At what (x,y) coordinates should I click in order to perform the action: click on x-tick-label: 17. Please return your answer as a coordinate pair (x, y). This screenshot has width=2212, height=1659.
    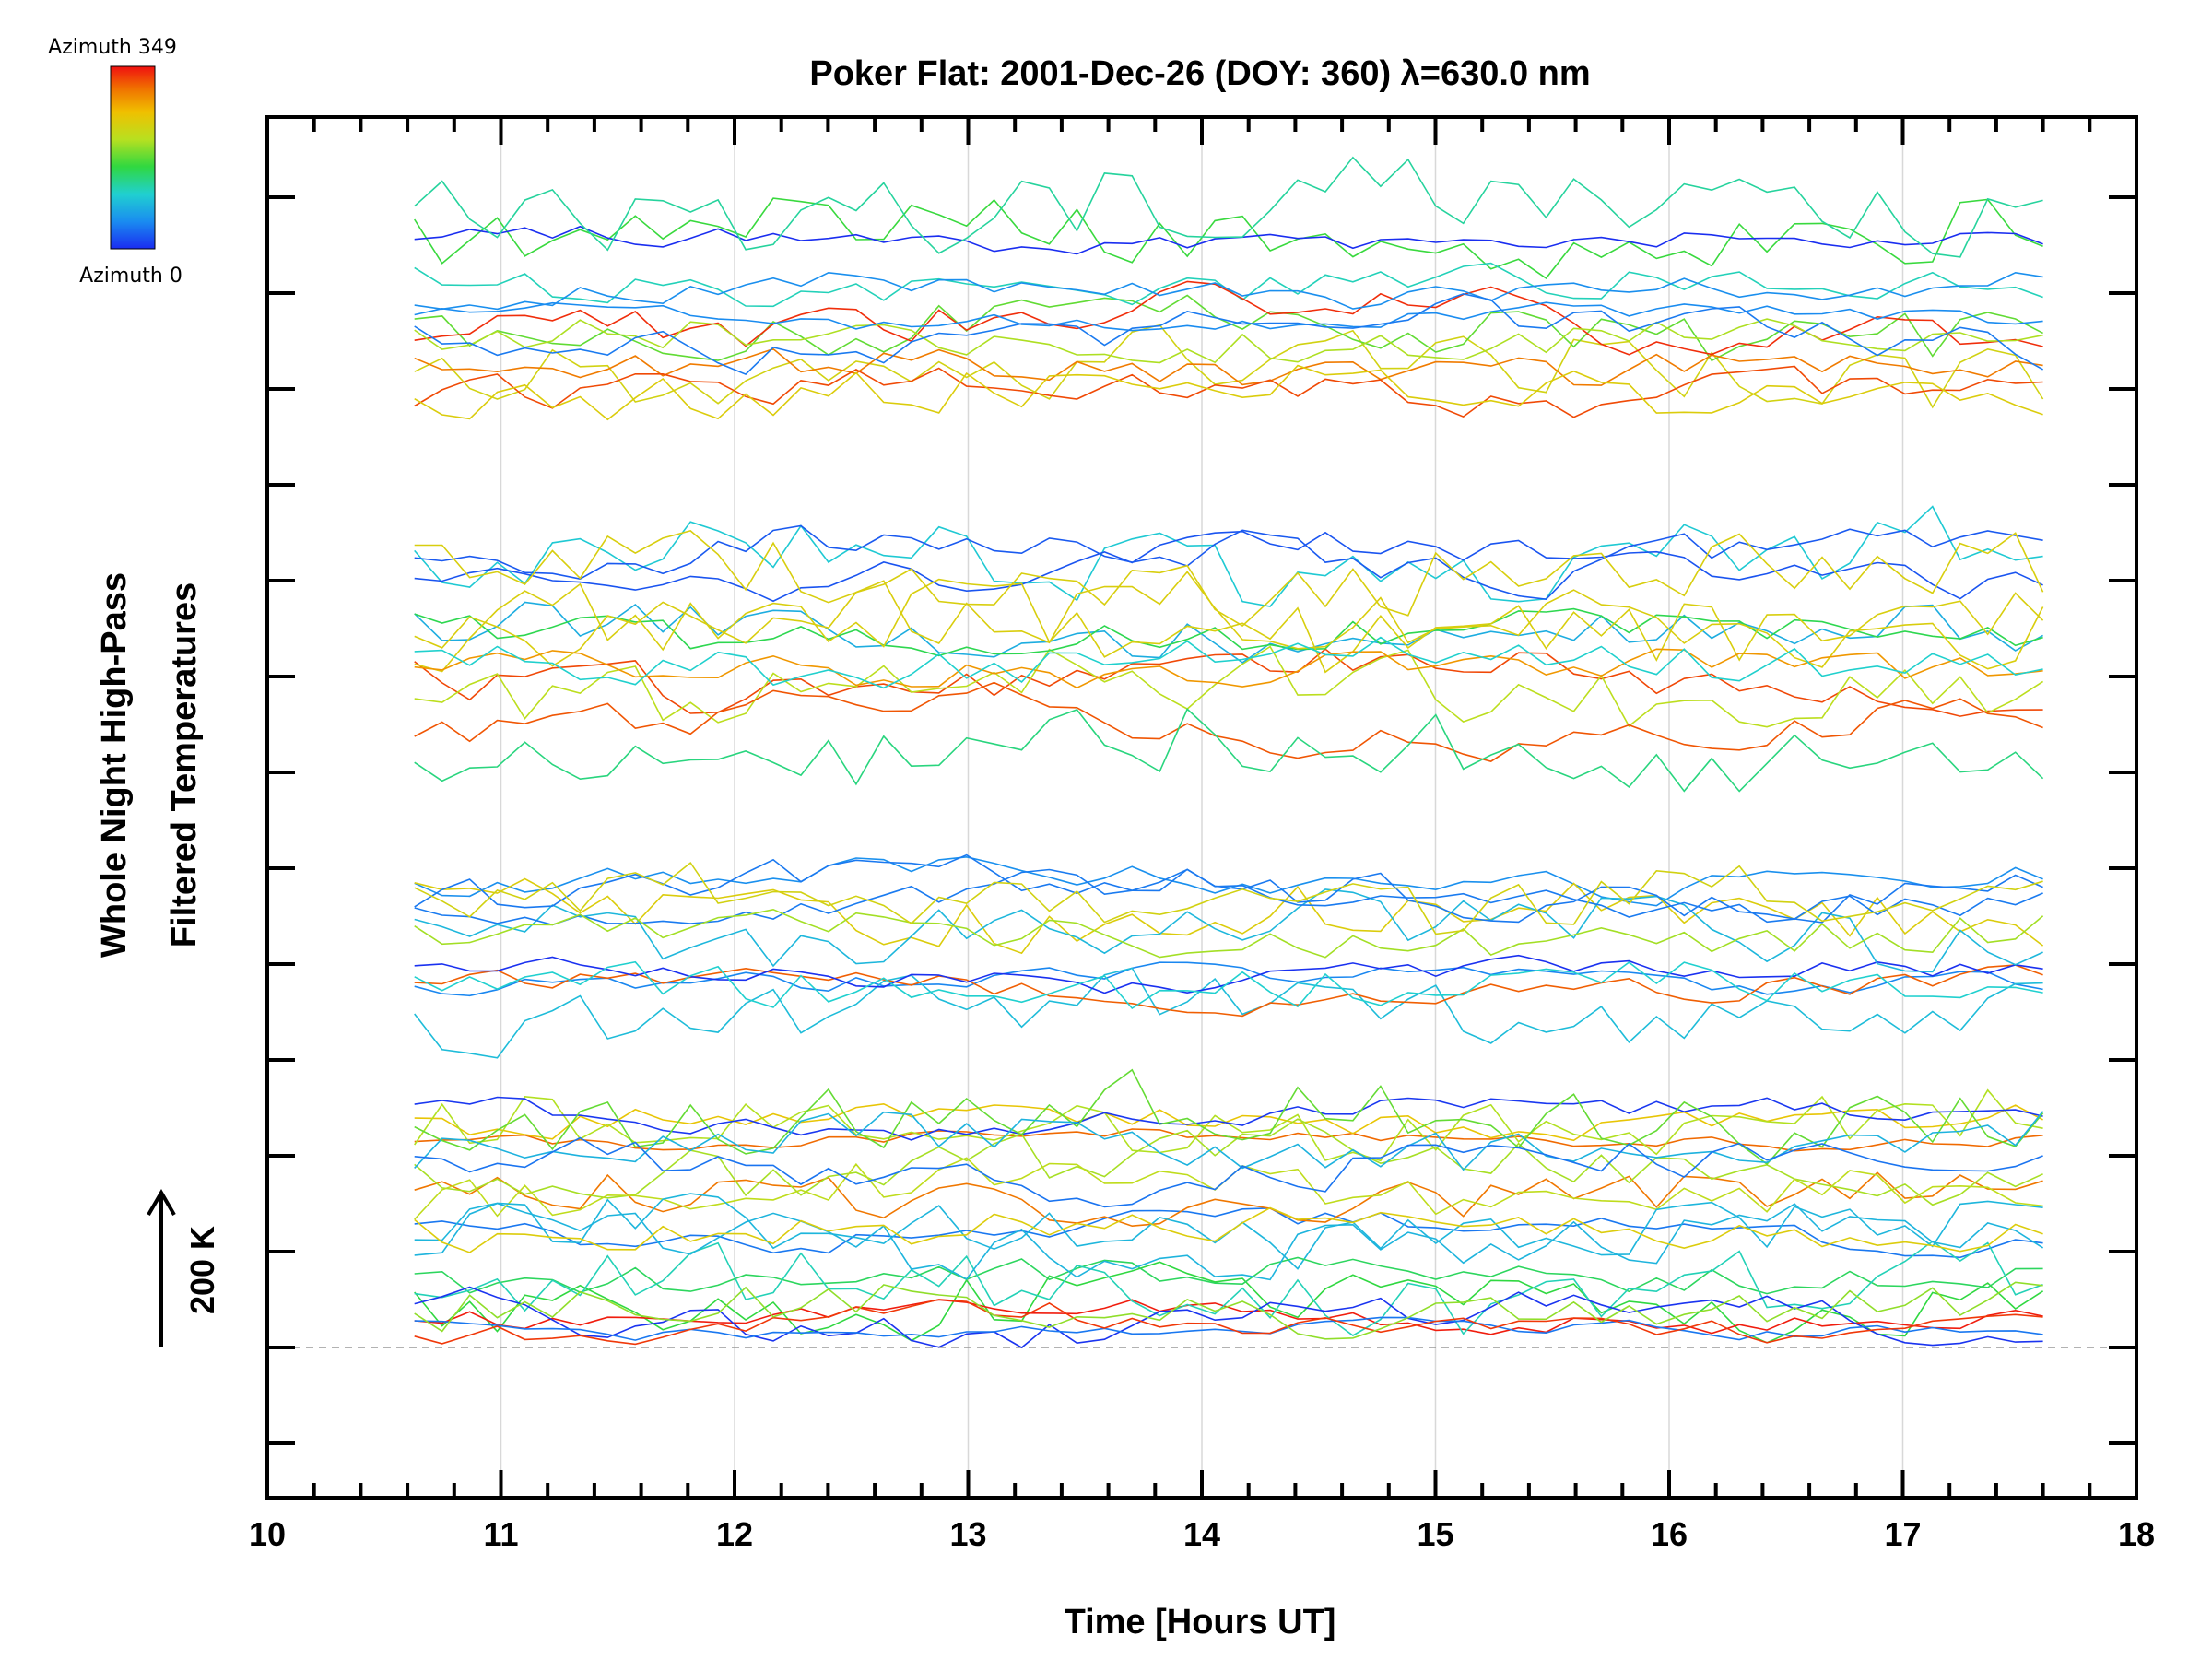
    Looking at the image, I should click on (1902, 1534).